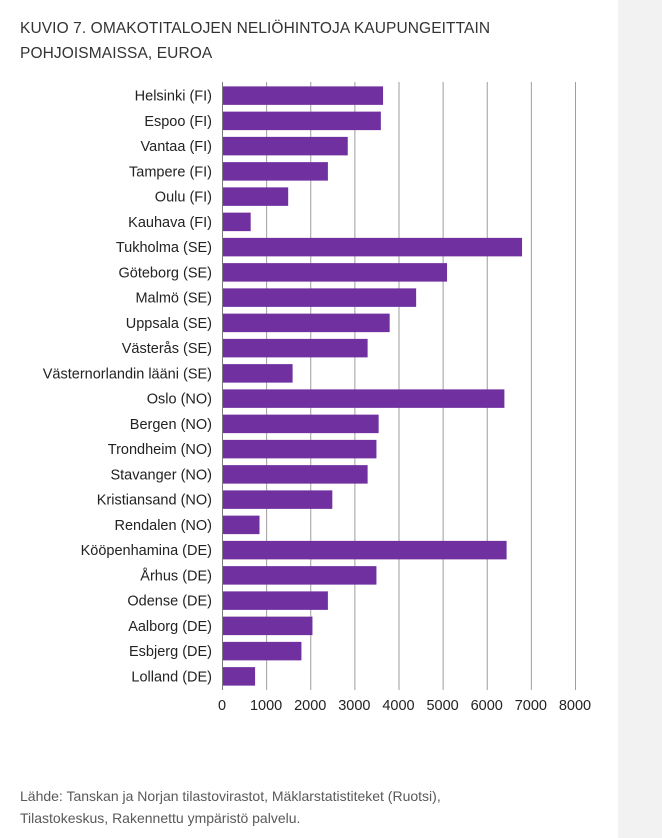 Image resolution: width=662 pixels, height=838 pixels. What do you see at coordinates (161, 475) in the screenshot?
I see `category-label: Stavanger (NO)` at bounding box center [161, 475].